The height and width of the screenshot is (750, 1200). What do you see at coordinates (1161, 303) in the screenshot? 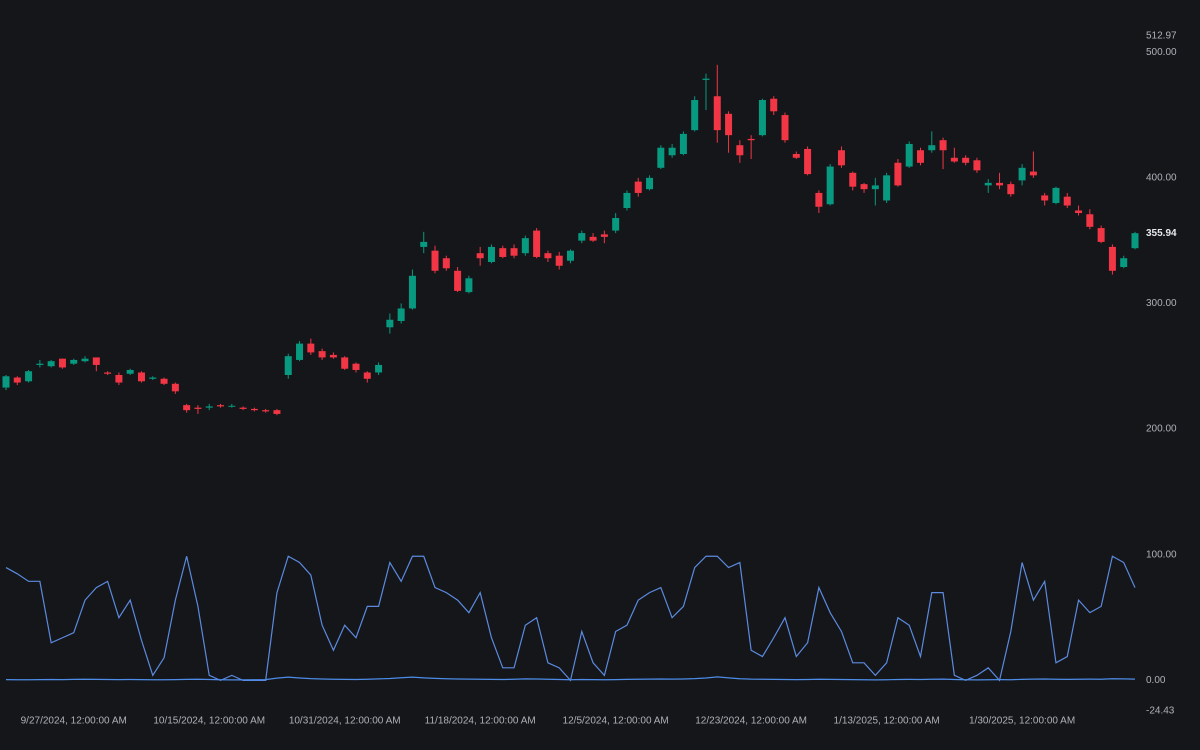
I see `y-tick-label: 300.00` at bounding box center [1161, 303].